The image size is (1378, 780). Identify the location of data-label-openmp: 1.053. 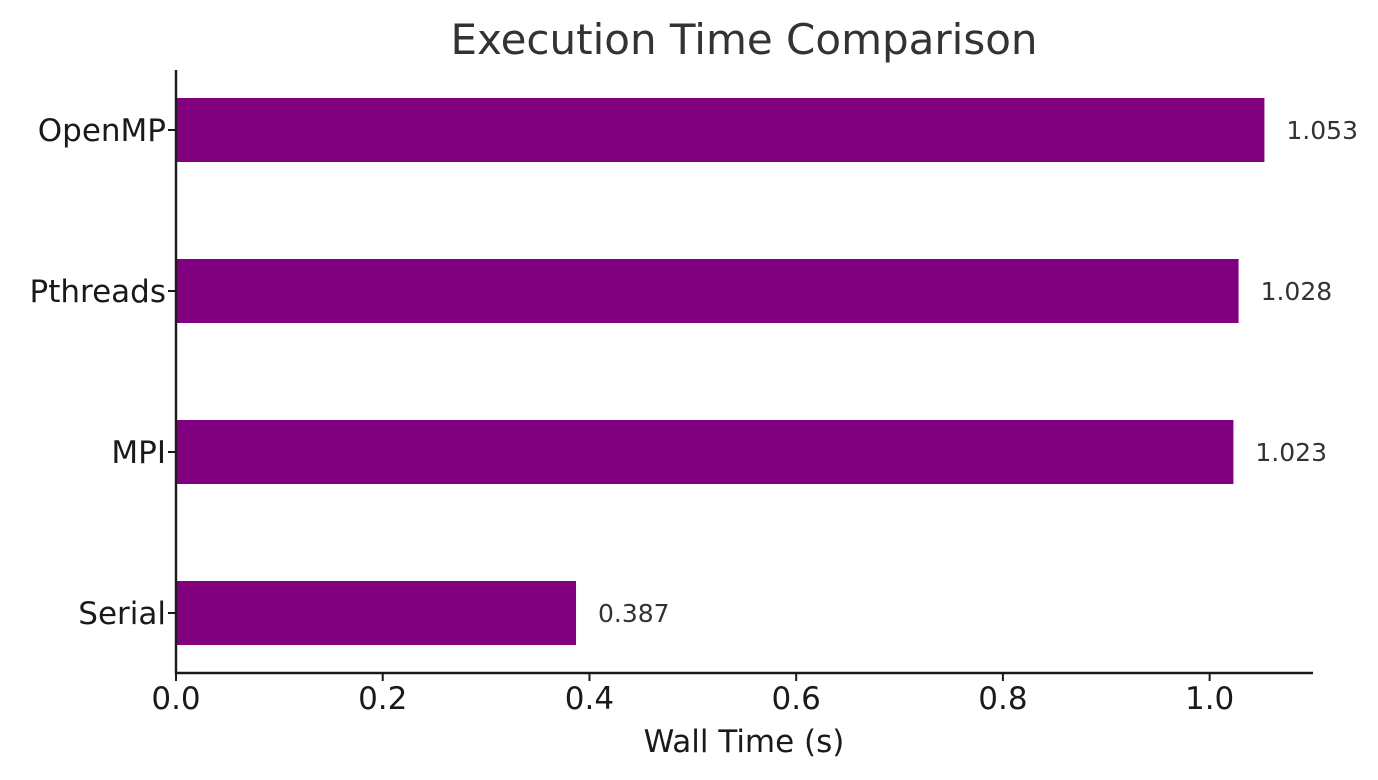
(1322, 130).